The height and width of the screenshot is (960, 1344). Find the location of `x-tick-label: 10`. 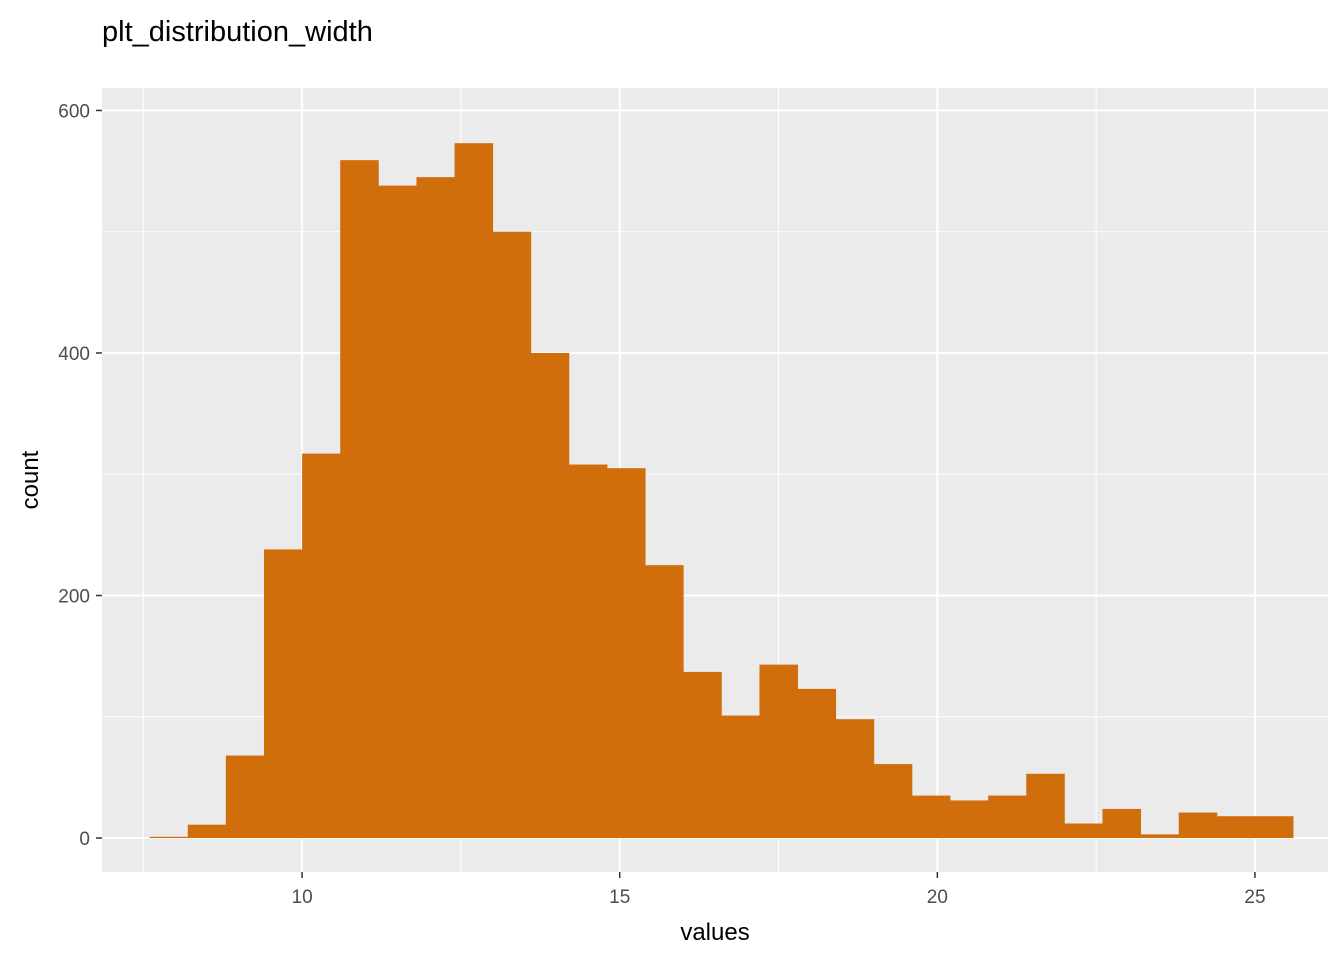

x-tick-label: 10 is located at coordinates (302, 897).